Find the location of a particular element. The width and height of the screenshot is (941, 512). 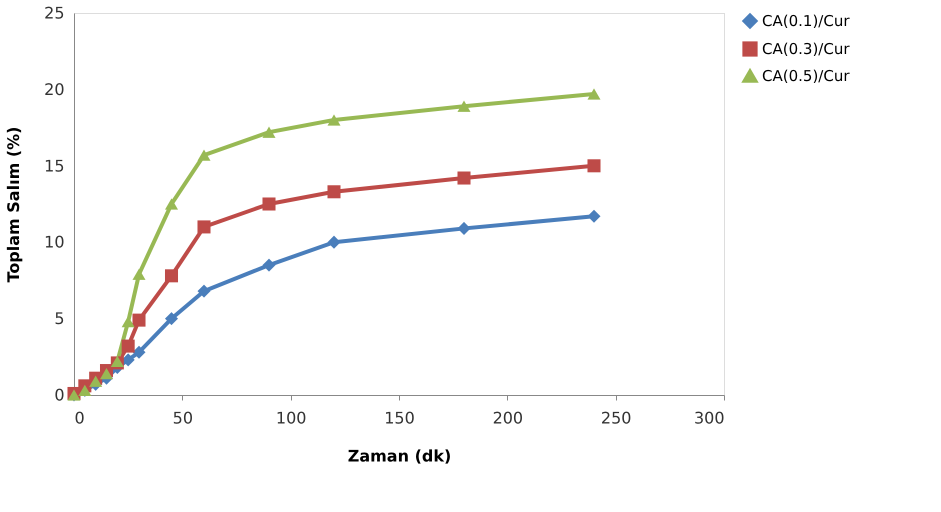

legend-label: CA(0.5)/Cur is located at coordinates (806, 76).